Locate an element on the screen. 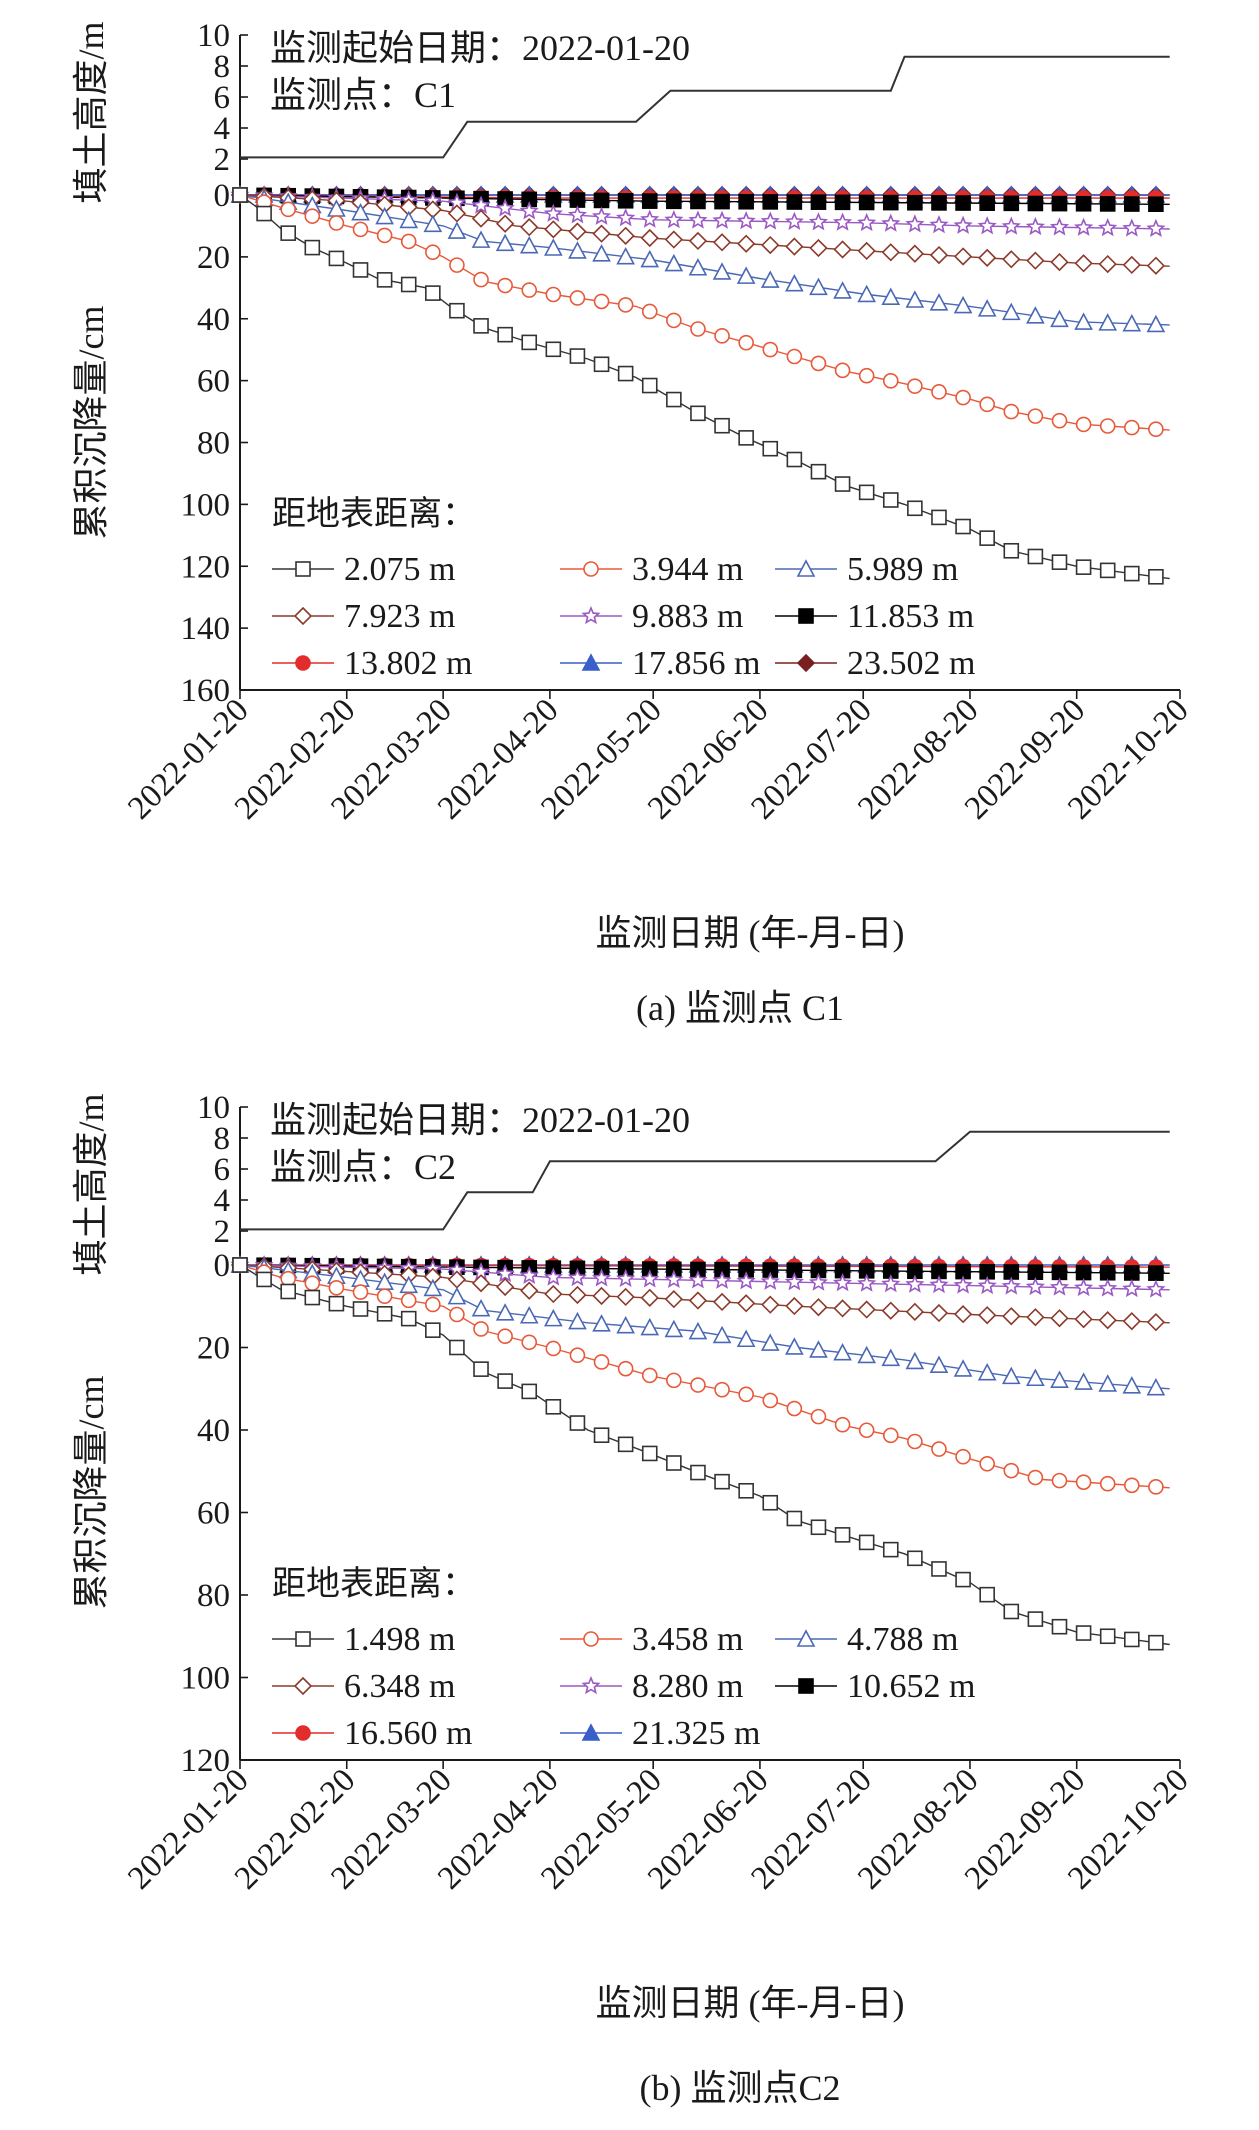 The width and height of the screenshot is (1259, 2130). legend-label: 11.853 m is located at coordinates (910, 616).